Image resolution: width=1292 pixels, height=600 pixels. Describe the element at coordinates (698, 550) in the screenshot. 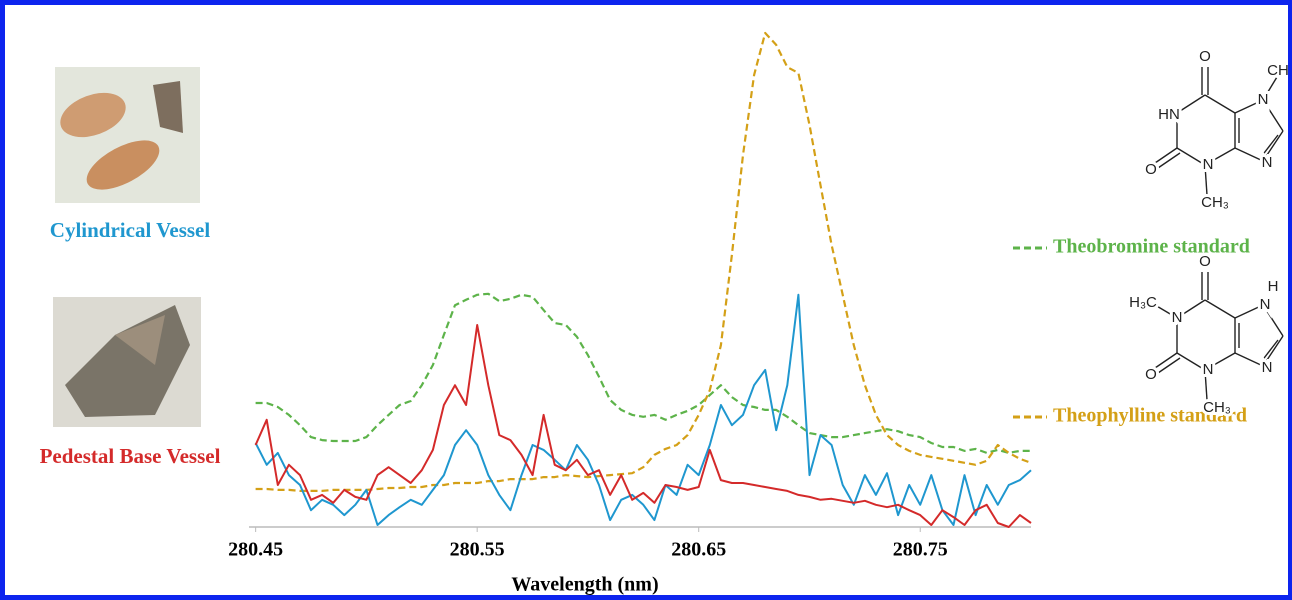

I see `x-tick-label: 280.65` at that location.